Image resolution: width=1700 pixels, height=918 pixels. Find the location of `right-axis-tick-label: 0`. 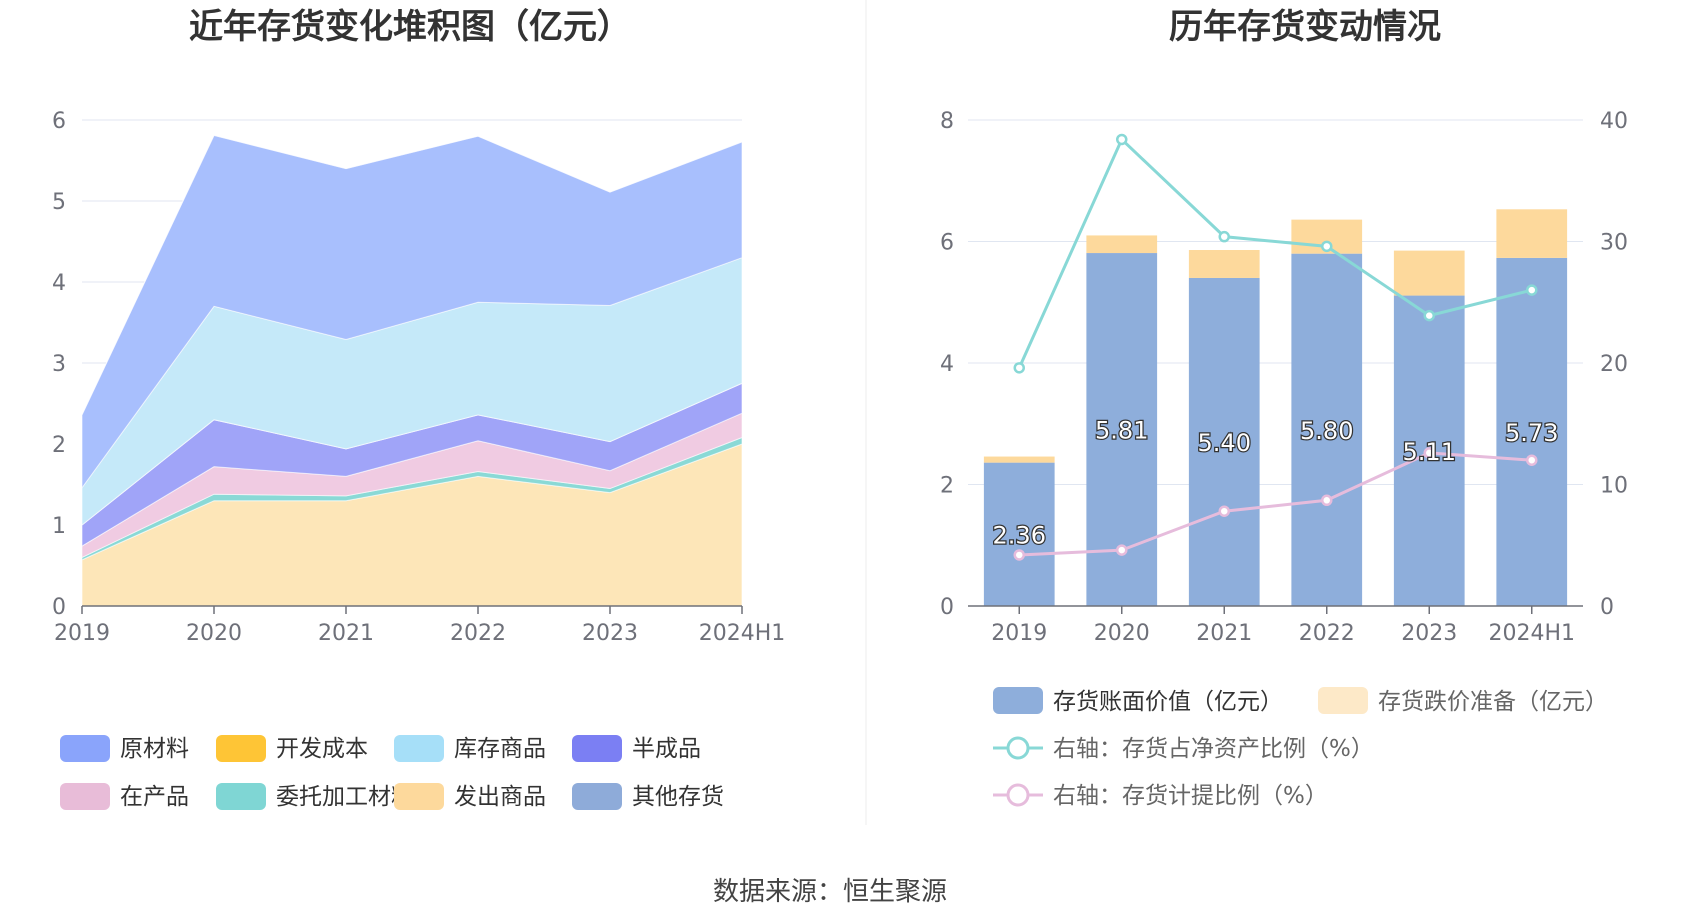

right-axis-tick-label: 0 is located at coordinates (1607, 607).